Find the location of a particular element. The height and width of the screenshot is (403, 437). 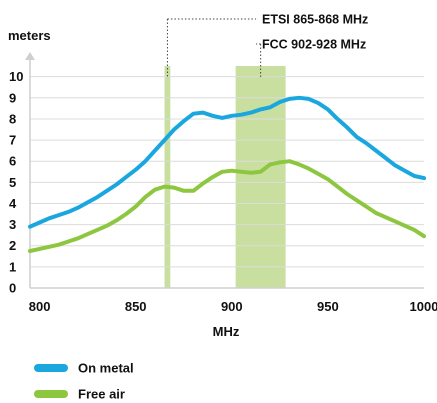

band-label-1: FCC 902-928 MHz is located at coordinates (314, 45).